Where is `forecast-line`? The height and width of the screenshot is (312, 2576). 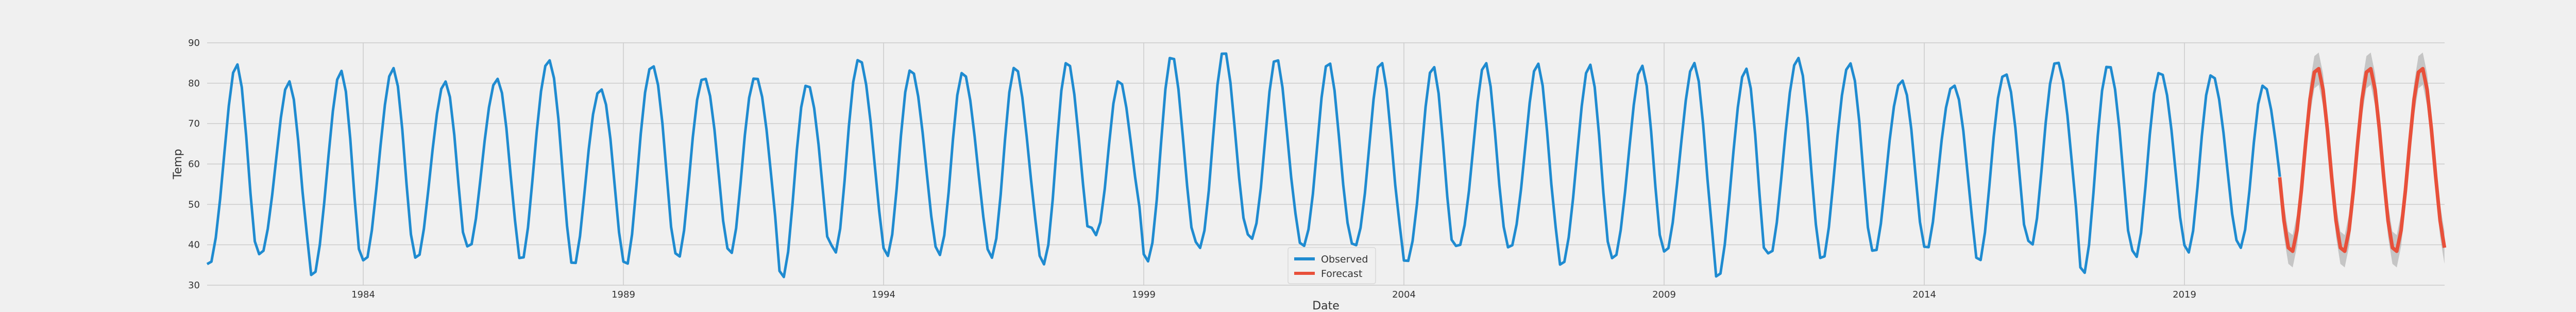
forecast-line is located at coordinates (2362, 160).